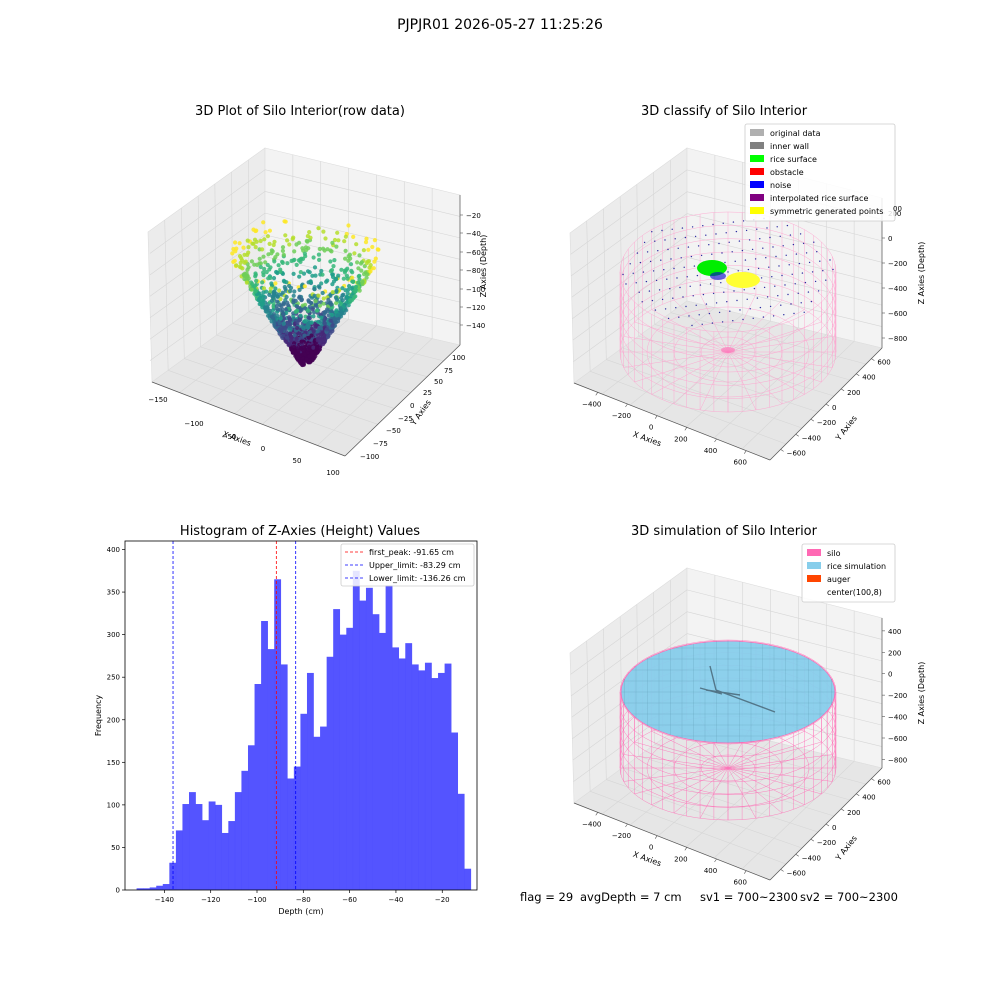 This screenshot has height=1000, width=1000. Describe the element at coordinates (834, 828) in the screenshot. I see `plot4-y-tick-label: 0` at that location.